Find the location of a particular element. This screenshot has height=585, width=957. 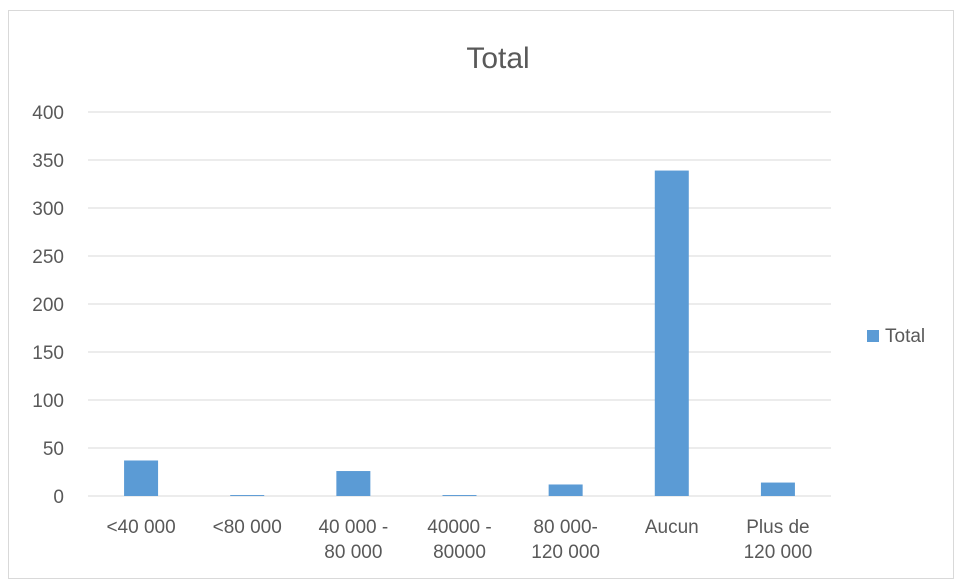

x-tick-label: Aucun is located at coordinates (672, 527).